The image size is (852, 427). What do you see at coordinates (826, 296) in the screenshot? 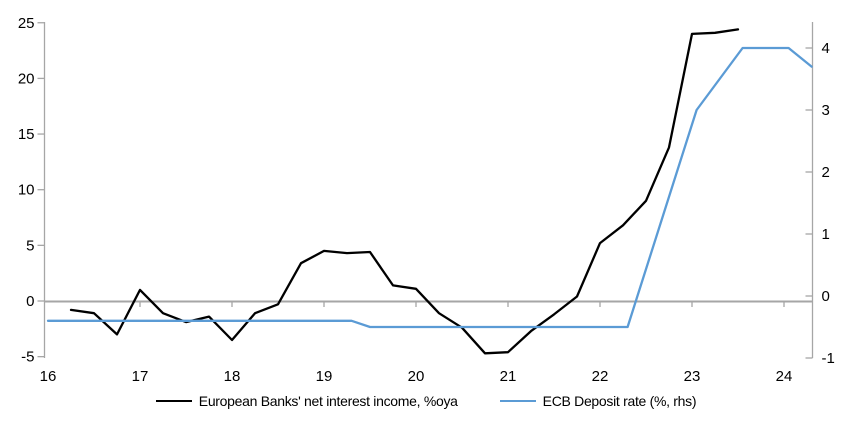
I see `right-axis-tick-label: 0` at bounding box center [826, 296].